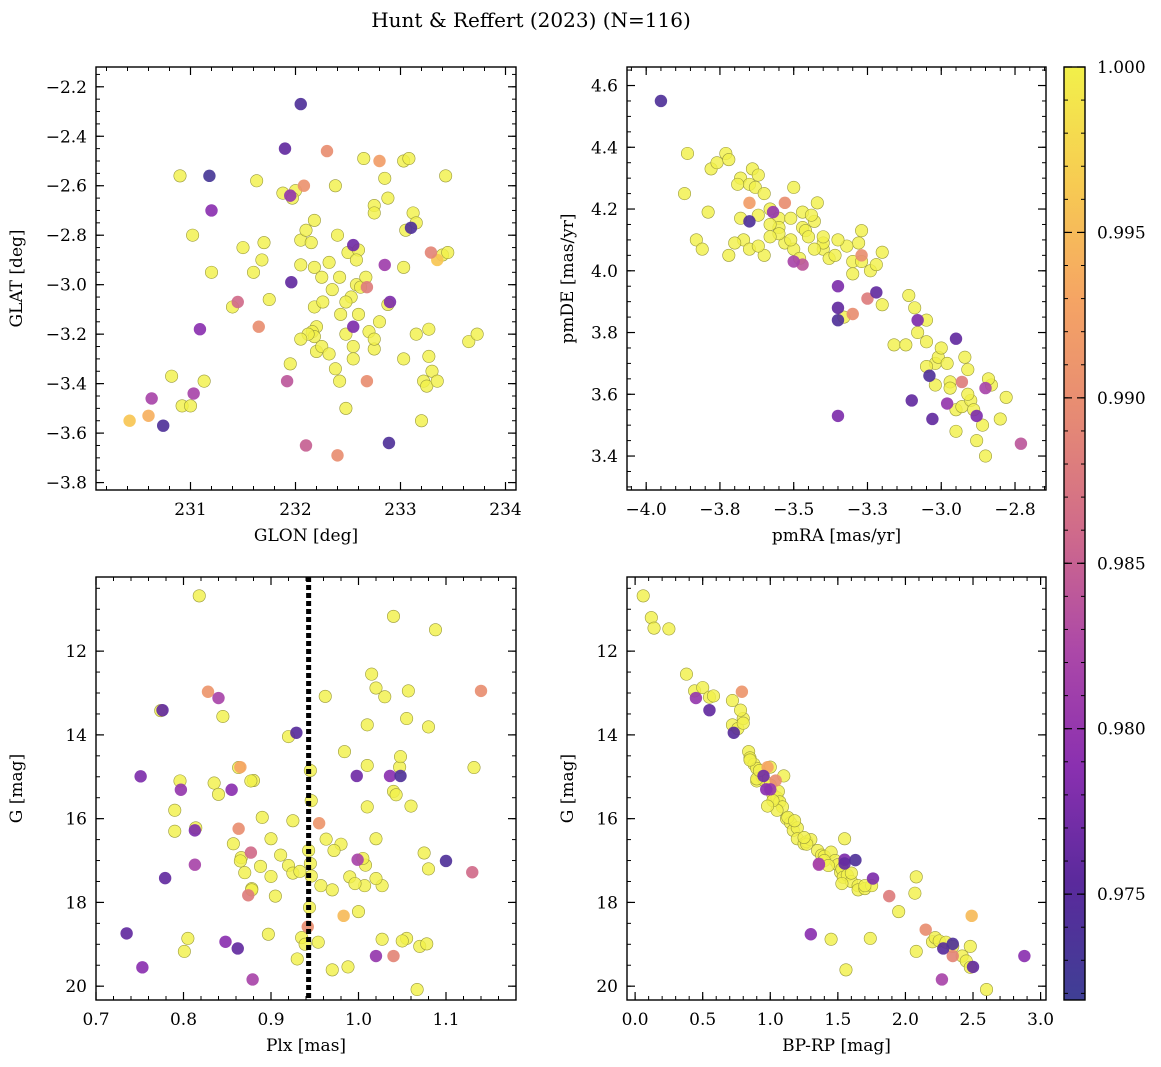 Image resolution: width=1161 pixels, height=1067 pixels. Describe the element at coordinates (505, 510) in the screenshot. I see `x-tick-label: 234` at that location.